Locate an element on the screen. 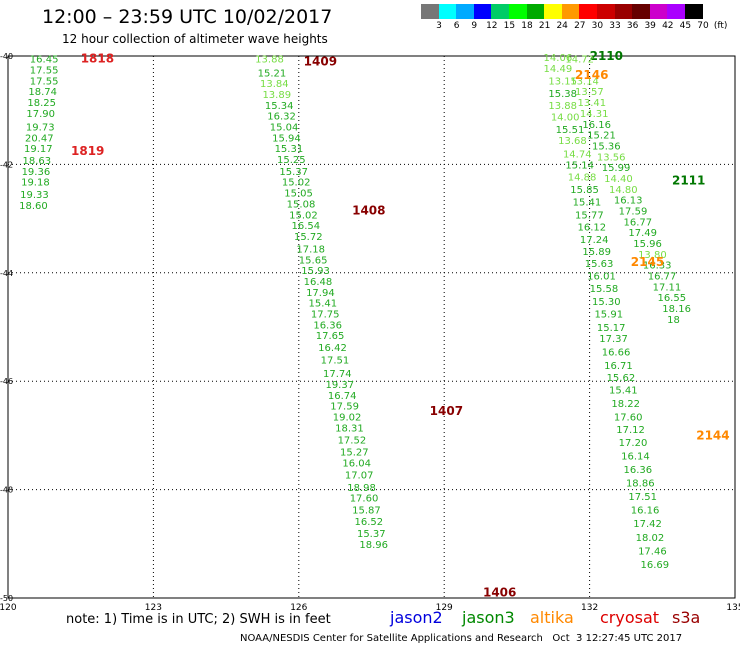 Image resolution: width=740 pixels, height=650 pixels. swh-value: 16.16 is located at coordinates (596, 125).